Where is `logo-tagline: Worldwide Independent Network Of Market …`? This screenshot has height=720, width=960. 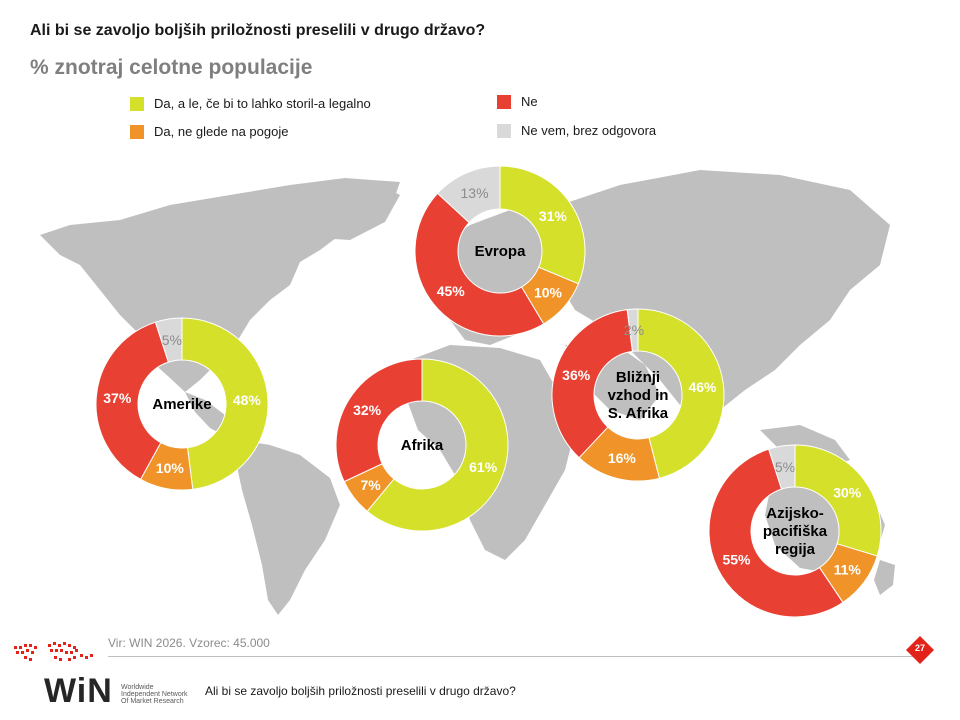
logo-tagline: Worldwide Independent Network Of Market … is located at coordinates (154, 694).